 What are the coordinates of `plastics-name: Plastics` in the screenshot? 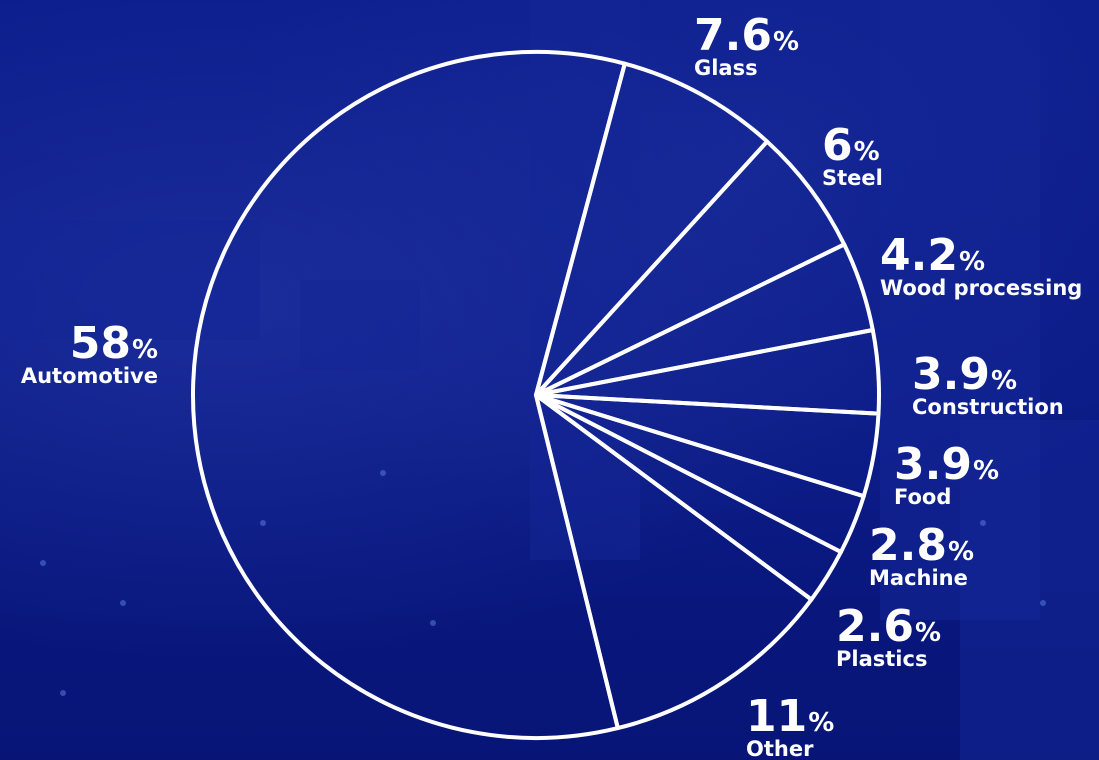 It's located at (882, 659).